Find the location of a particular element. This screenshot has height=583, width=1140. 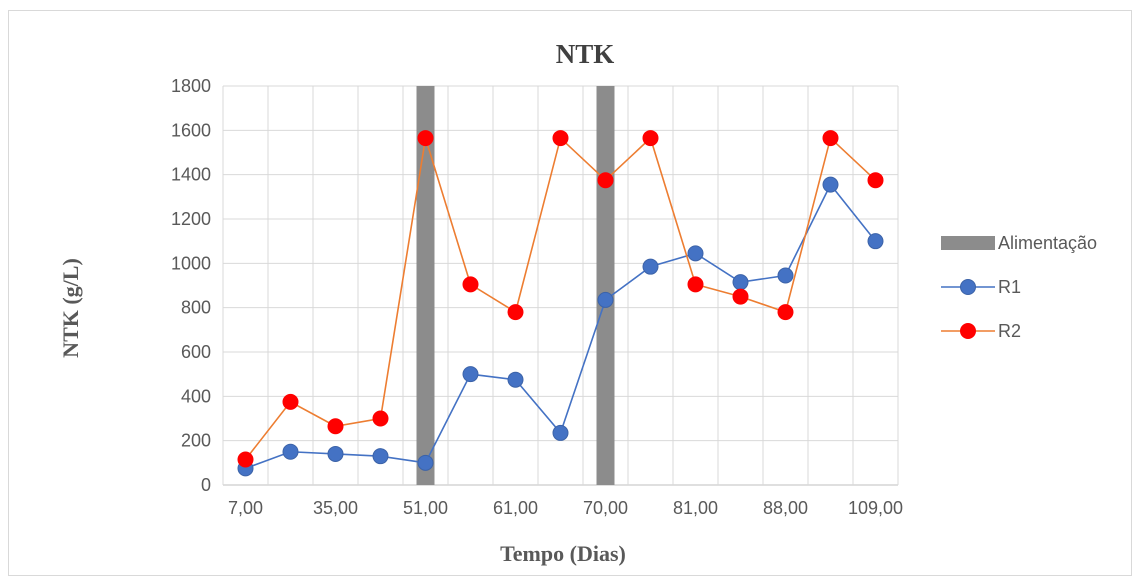

y-tick-label: 400 is located at coordinates (196, 396).